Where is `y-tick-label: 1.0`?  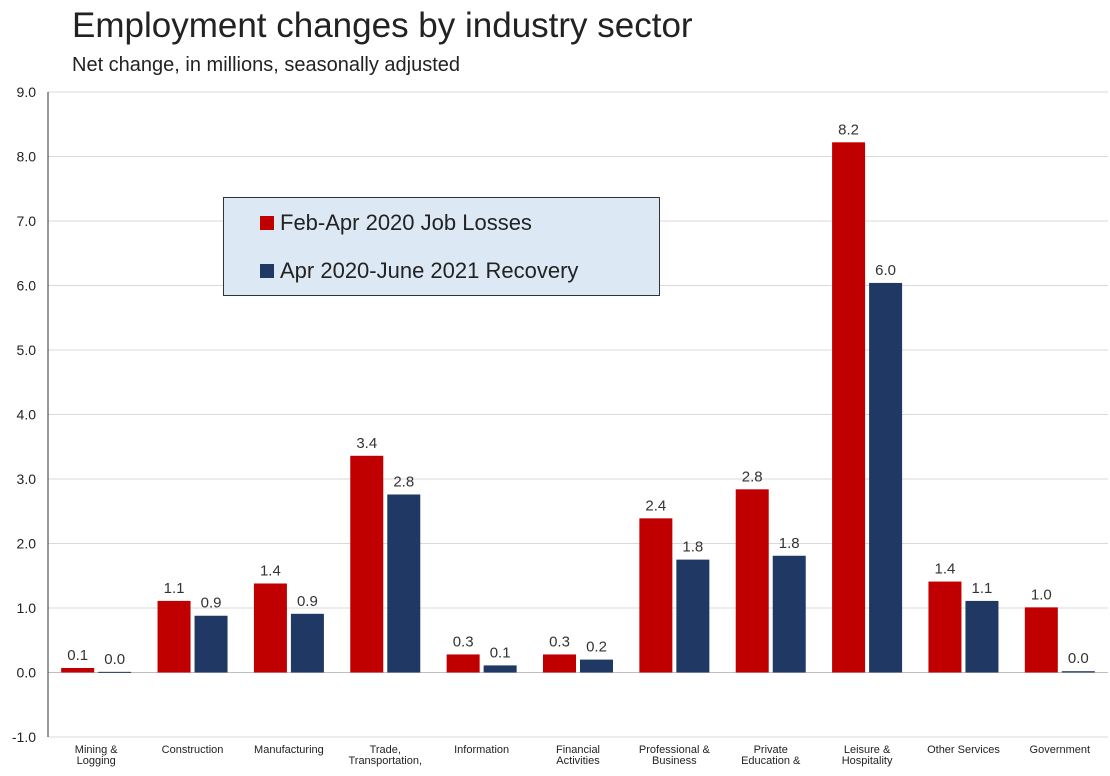
y-tick-label: 1.0 is located at coordinates (27, 608).